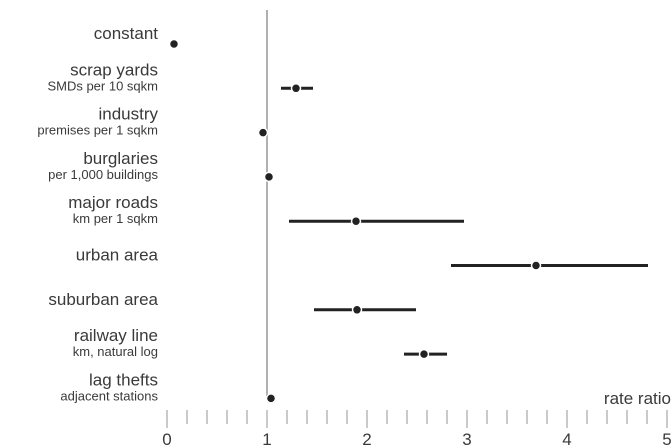 The image size is (671, 447). I want to click on row-label: major roads, so click(113, 202).